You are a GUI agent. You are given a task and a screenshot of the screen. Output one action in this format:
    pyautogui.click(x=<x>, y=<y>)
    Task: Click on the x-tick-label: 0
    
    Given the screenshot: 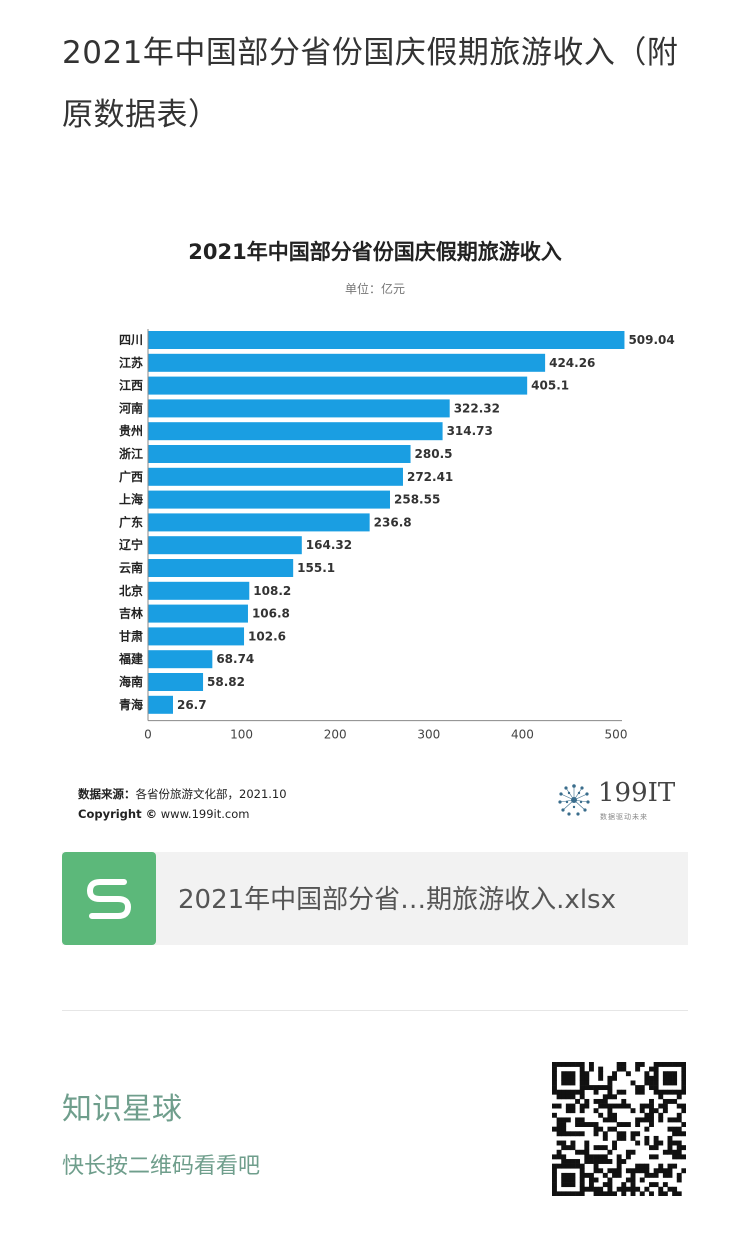 What is the action you would take?
    pyautogui.click(x=148, y=735)
    